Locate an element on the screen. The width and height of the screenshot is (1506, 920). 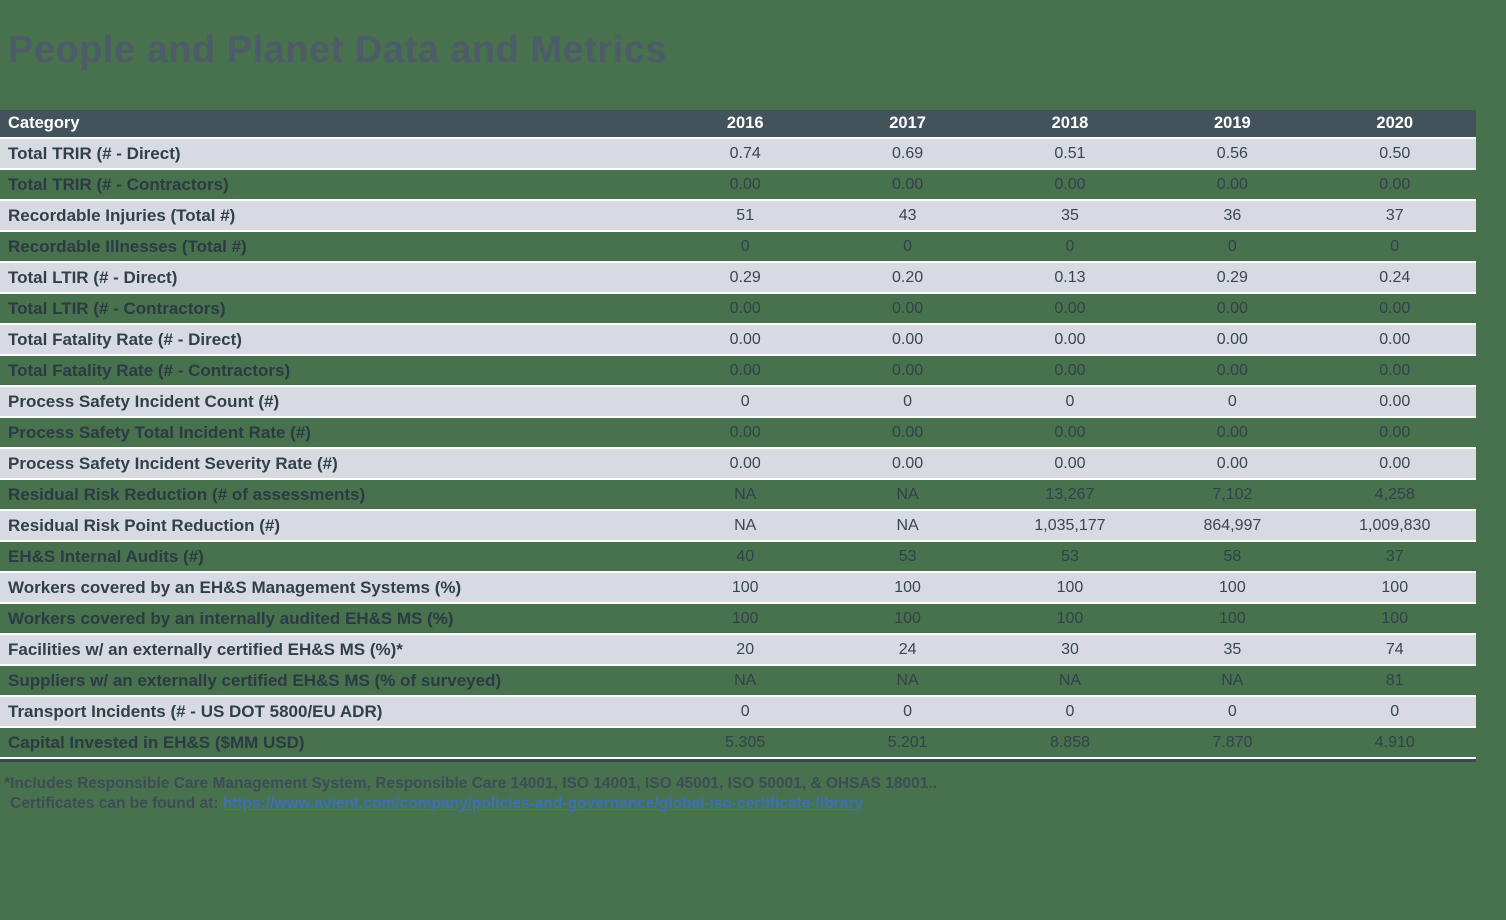
row-value: 5.305 is located at coordinates (745, 742).